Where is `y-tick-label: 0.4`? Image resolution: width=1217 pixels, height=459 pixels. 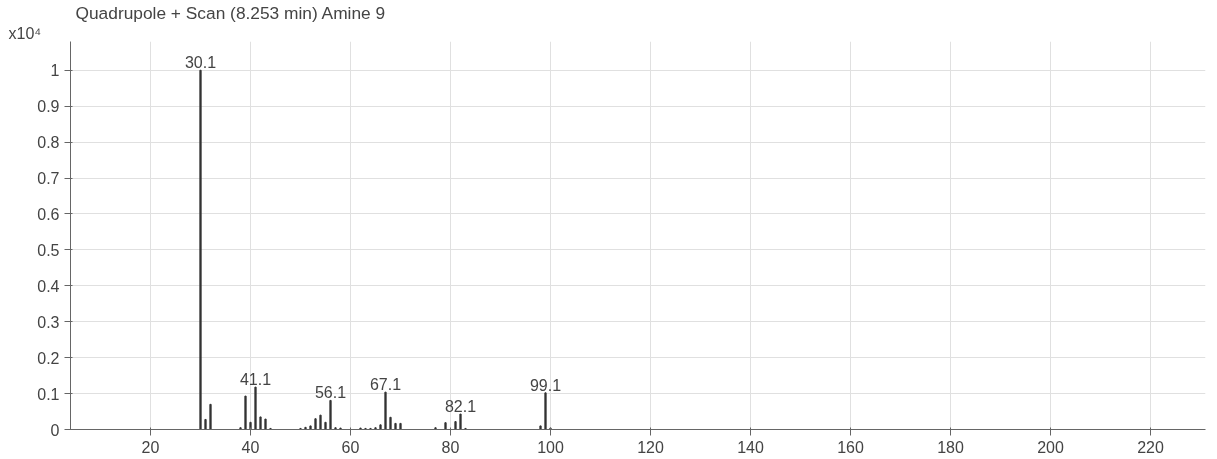 y-tick-label: 0.4 is located at coordinates (48, 286).